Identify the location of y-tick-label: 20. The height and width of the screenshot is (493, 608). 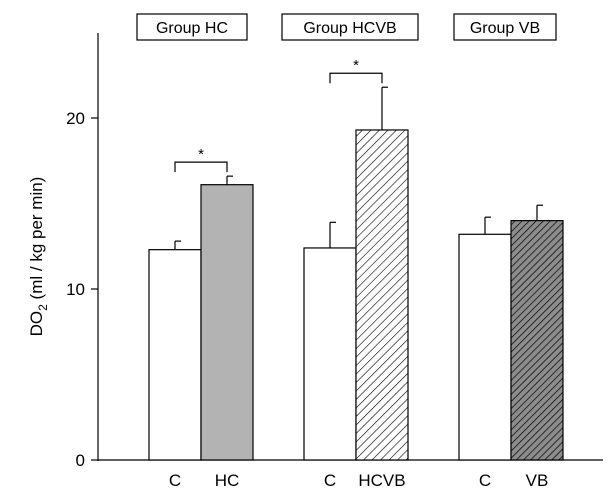
(75, 118).